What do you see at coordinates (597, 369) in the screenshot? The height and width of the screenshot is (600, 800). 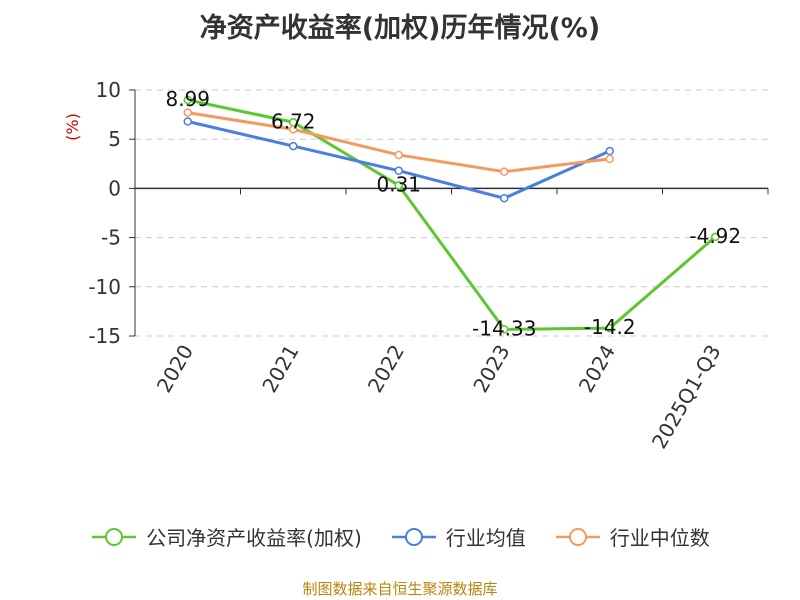 I see `x-tick-label: 2024` at bounding box center [597, 369].